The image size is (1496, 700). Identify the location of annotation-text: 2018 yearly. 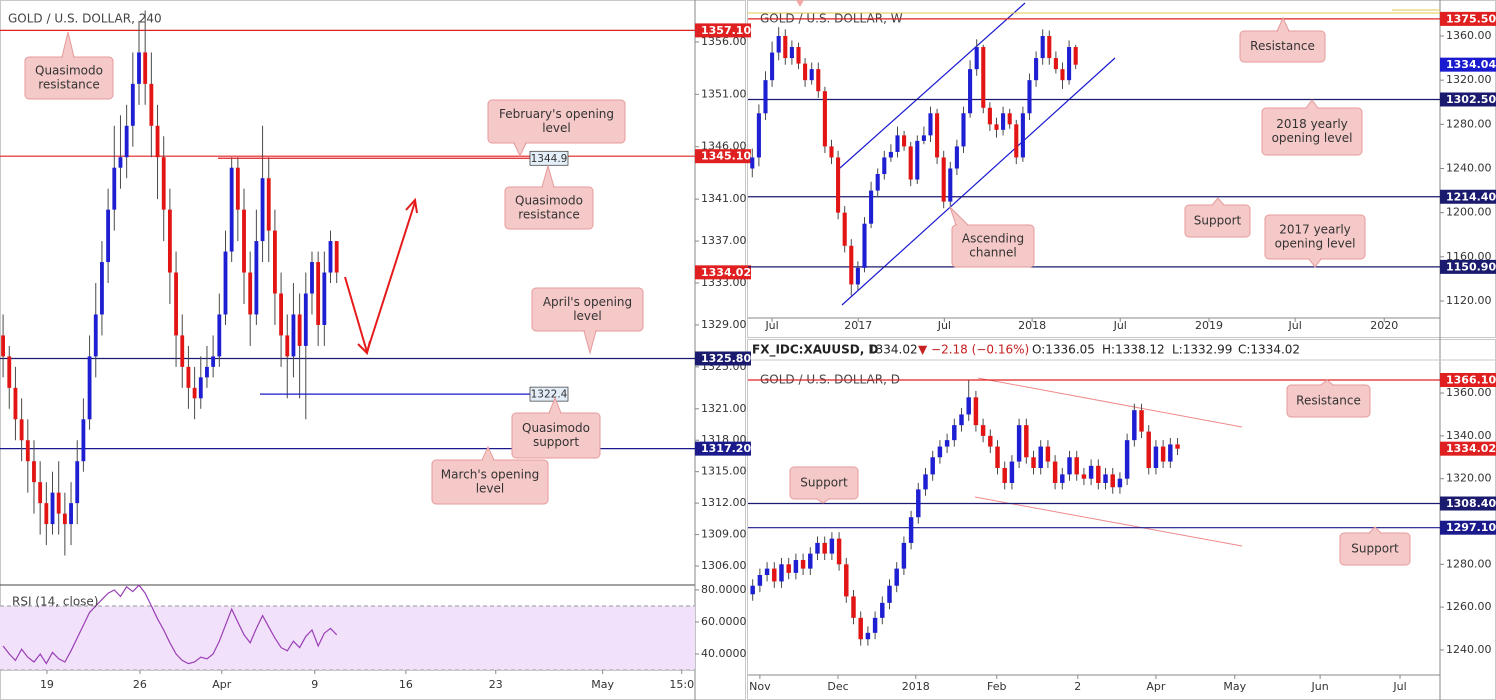
(1312, 124).